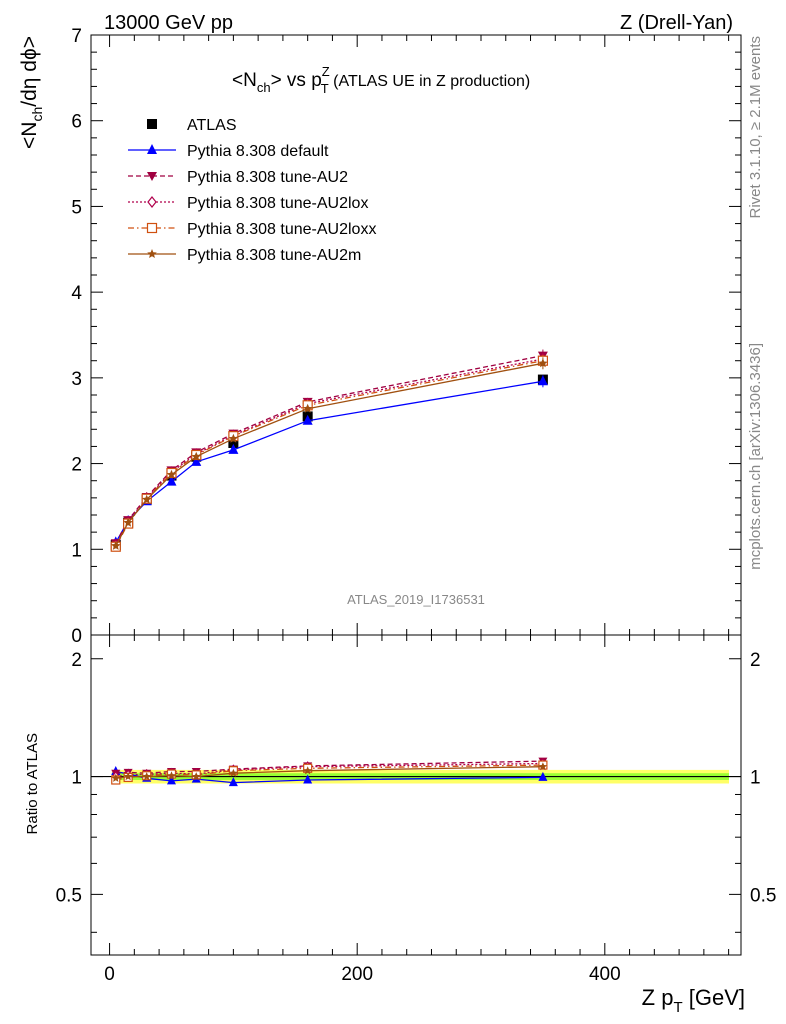 The height and width of the screenshot is (1024, 786). What do you see at coordinates (755, 660) in the screenshot?
I see `ratio-y-tick-label-right: 2` at bounding box center [755, 660].